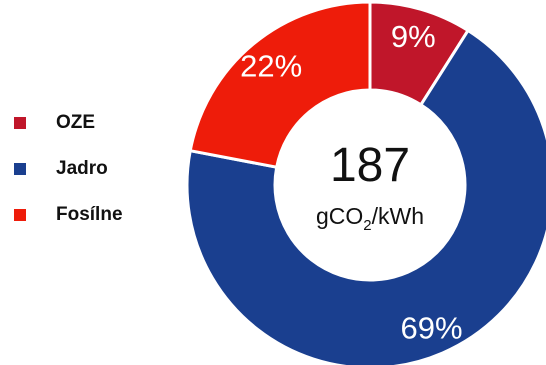  I want to click on center-unit-suffix: /kWh, so click(398, 216).